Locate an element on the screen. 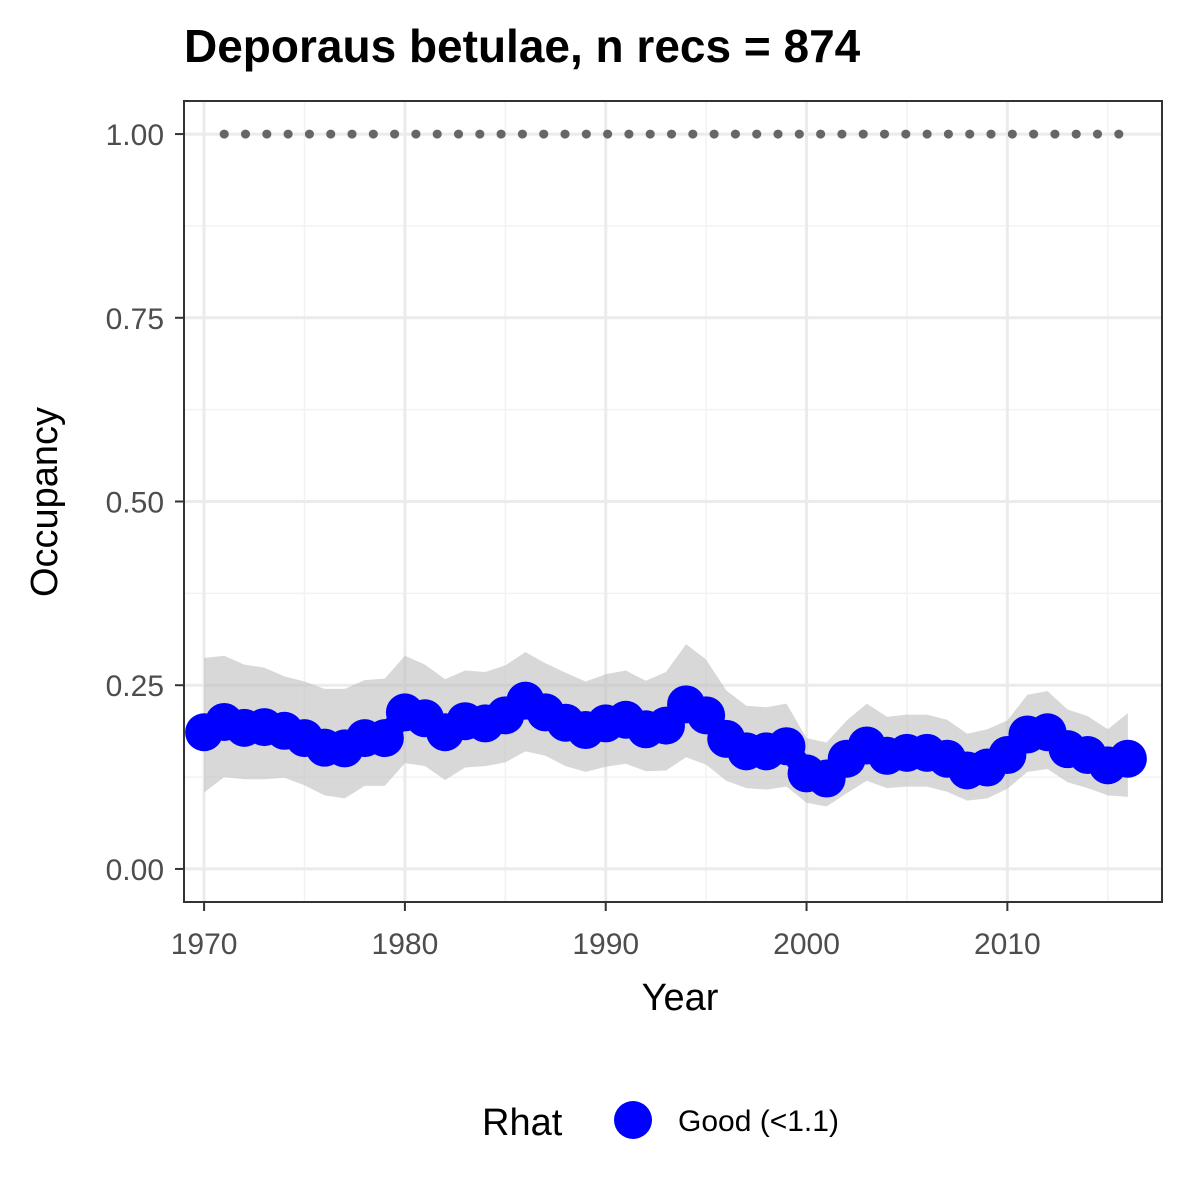 The height and width of the screenshot is (1200, 1200). legend-title: Rhat is located at coordinates (522, 1123).